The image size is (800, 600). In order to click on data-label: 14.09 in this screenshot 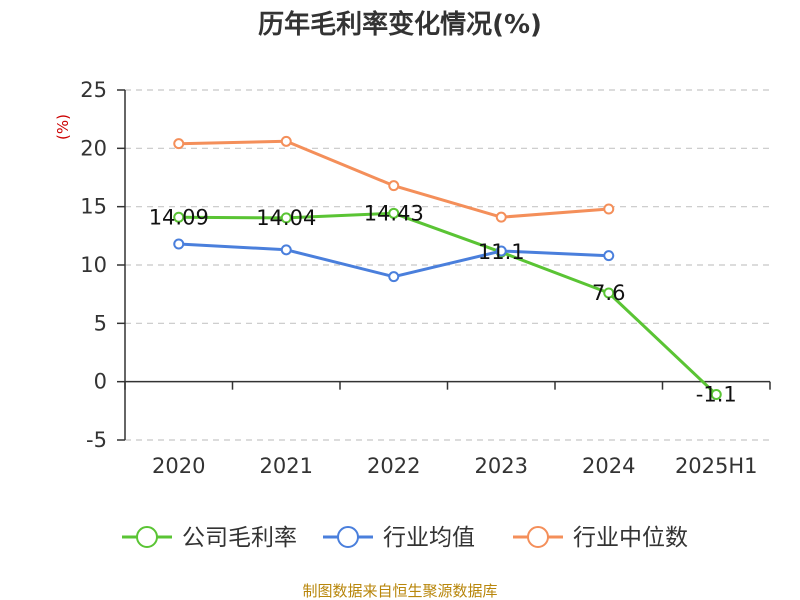, I will do `click(179, 217)`.